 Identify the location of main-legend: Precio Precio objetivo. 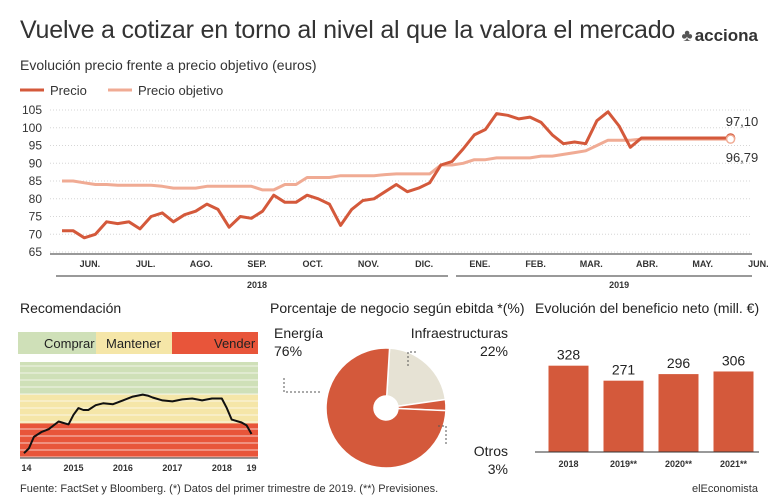
(121, 90).